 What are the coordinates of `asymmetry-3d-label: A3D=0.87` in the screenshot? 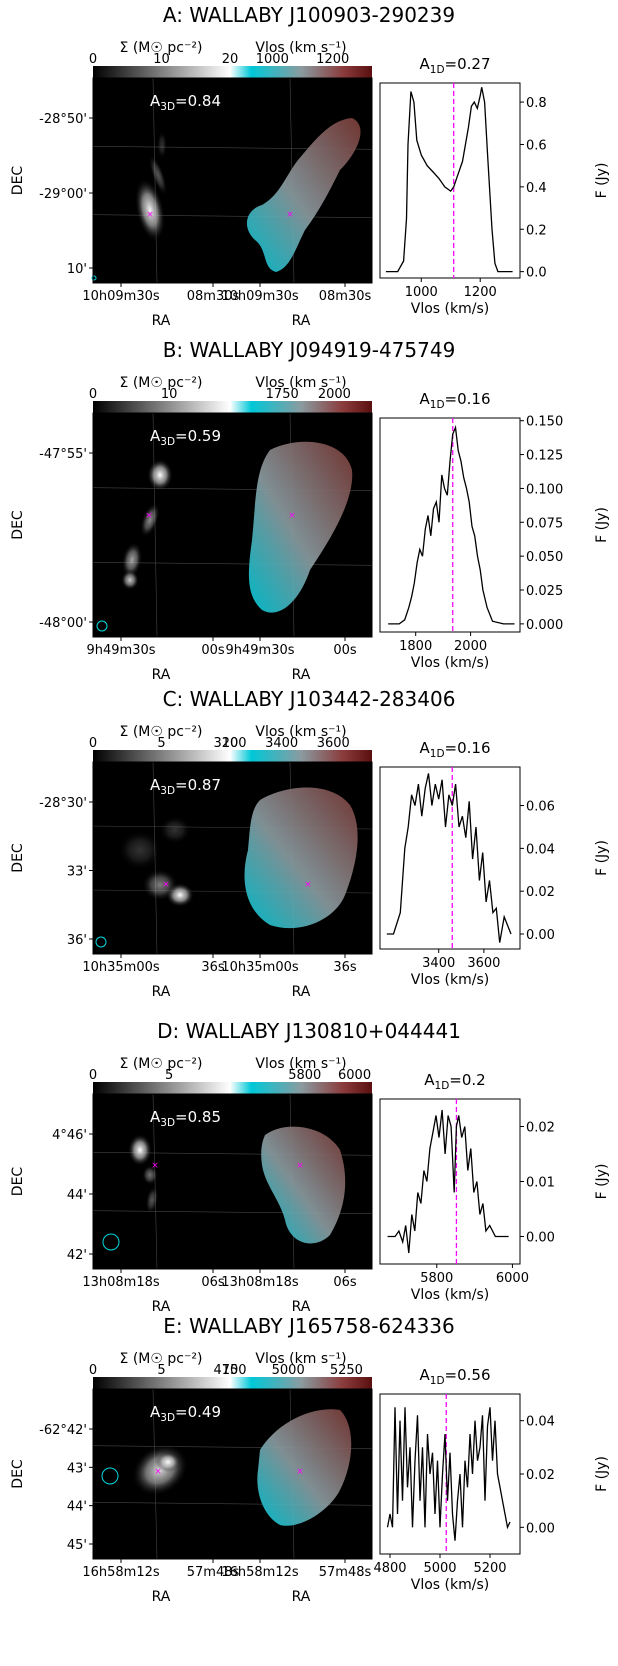 It's located at (185, 786).